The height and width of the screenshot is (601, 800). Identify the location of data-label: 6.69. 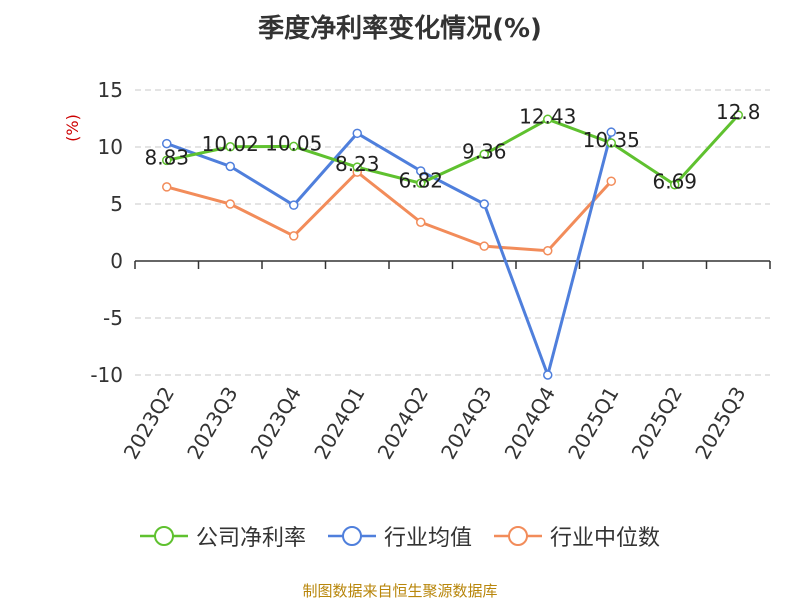
(674, 182).